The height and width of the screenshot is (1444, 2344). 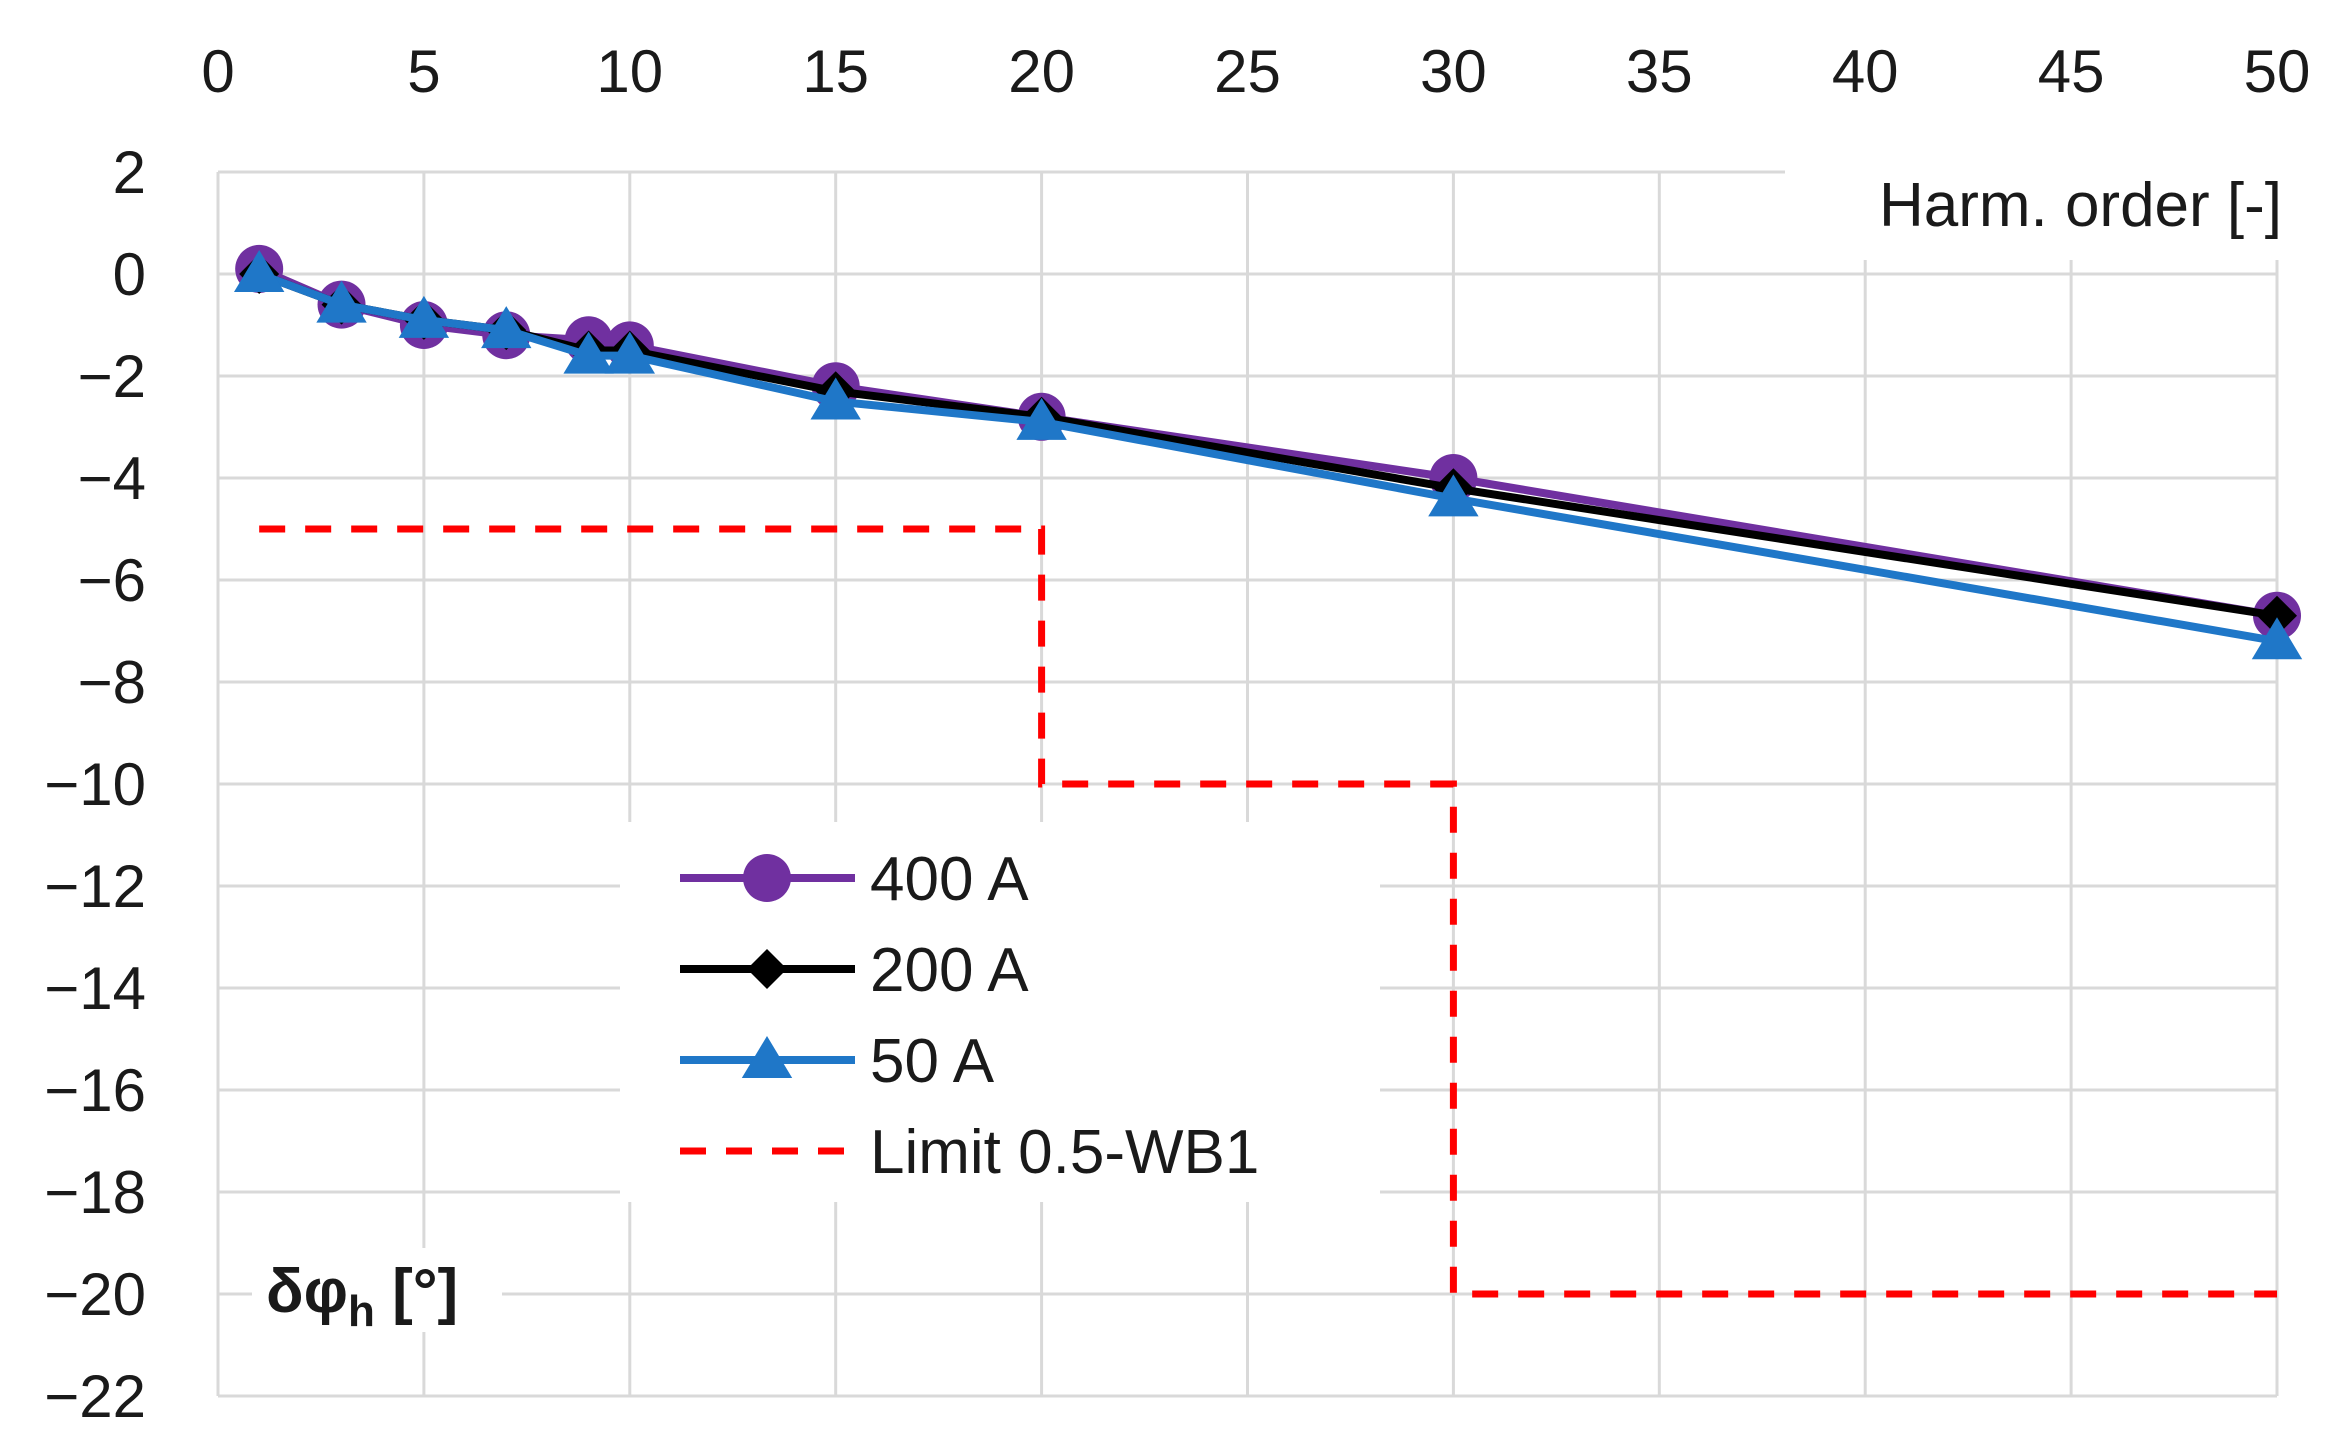 I want to click on y-tick-label: −4, so click(x=112, y=478).